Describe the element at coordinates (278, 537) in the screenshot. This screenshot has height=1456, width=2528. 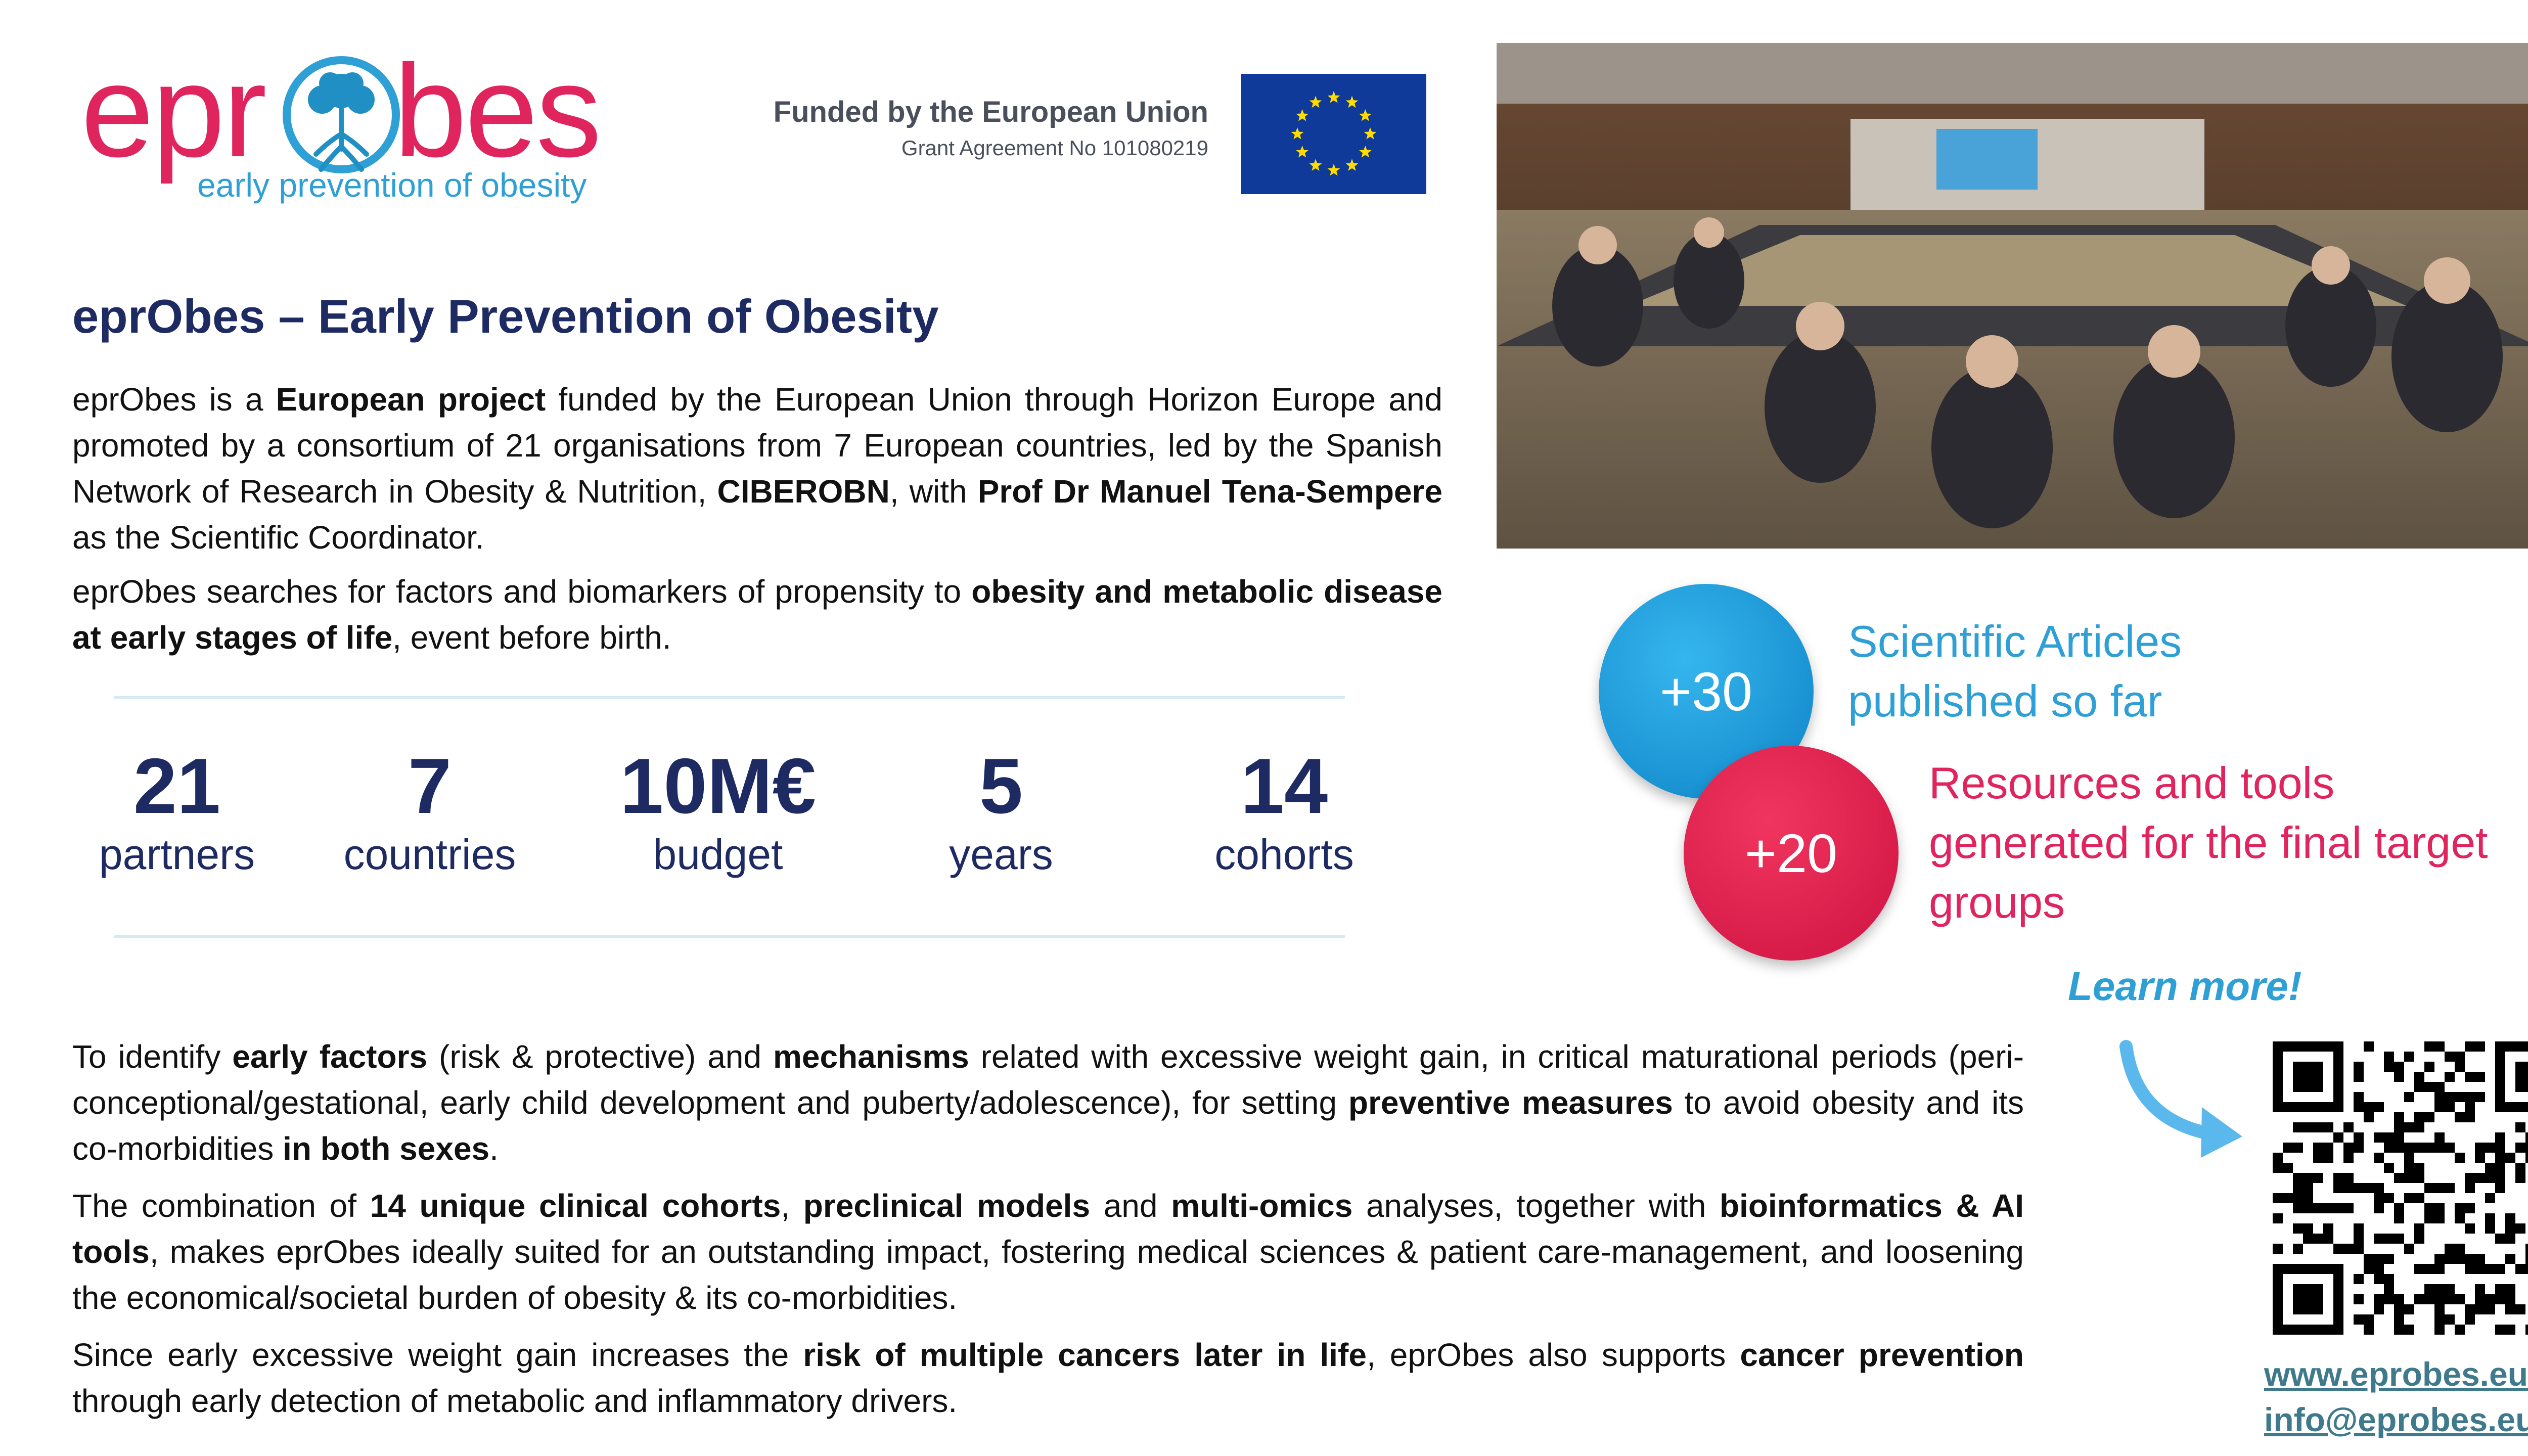
I see `body-text: as the Scientific Coordinator.` at that location.